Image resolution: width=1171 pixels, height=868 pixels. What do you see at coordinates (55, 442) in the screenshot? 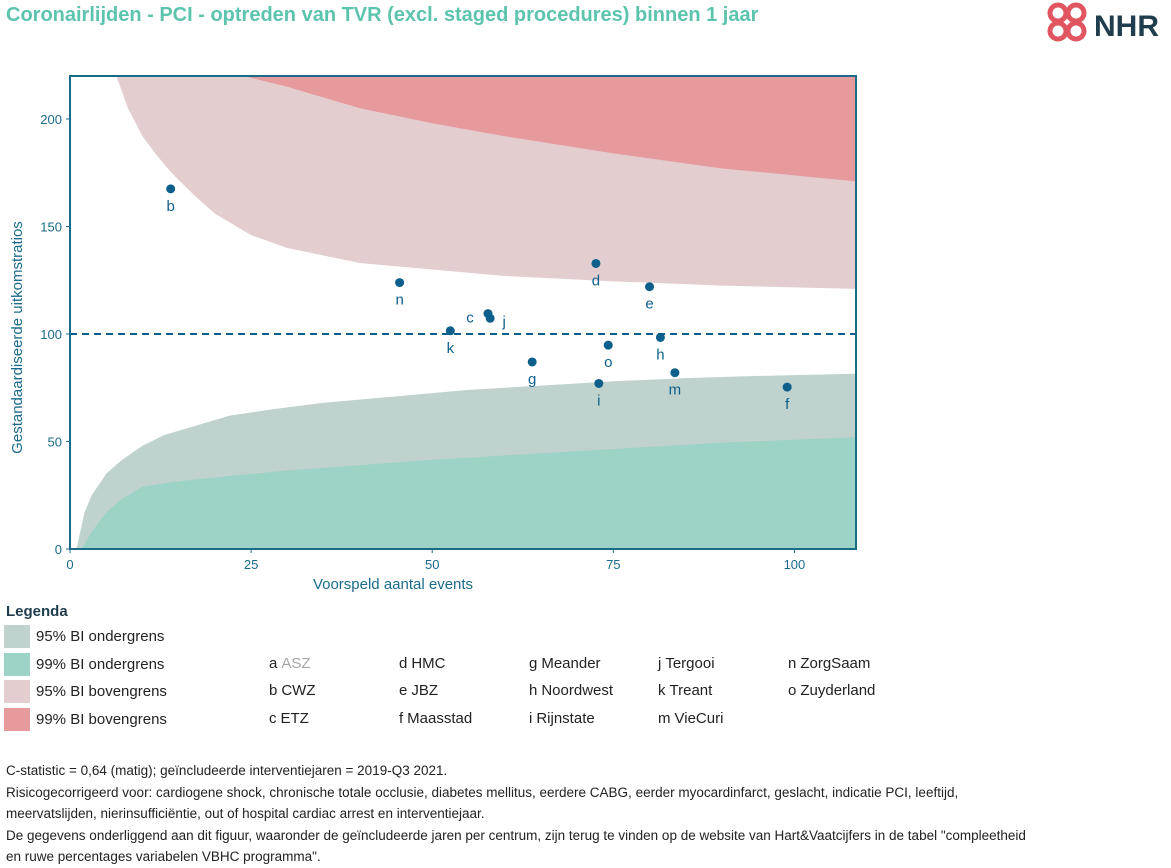
I see `y-tick-label: 50` at bounding box center [55, 442].